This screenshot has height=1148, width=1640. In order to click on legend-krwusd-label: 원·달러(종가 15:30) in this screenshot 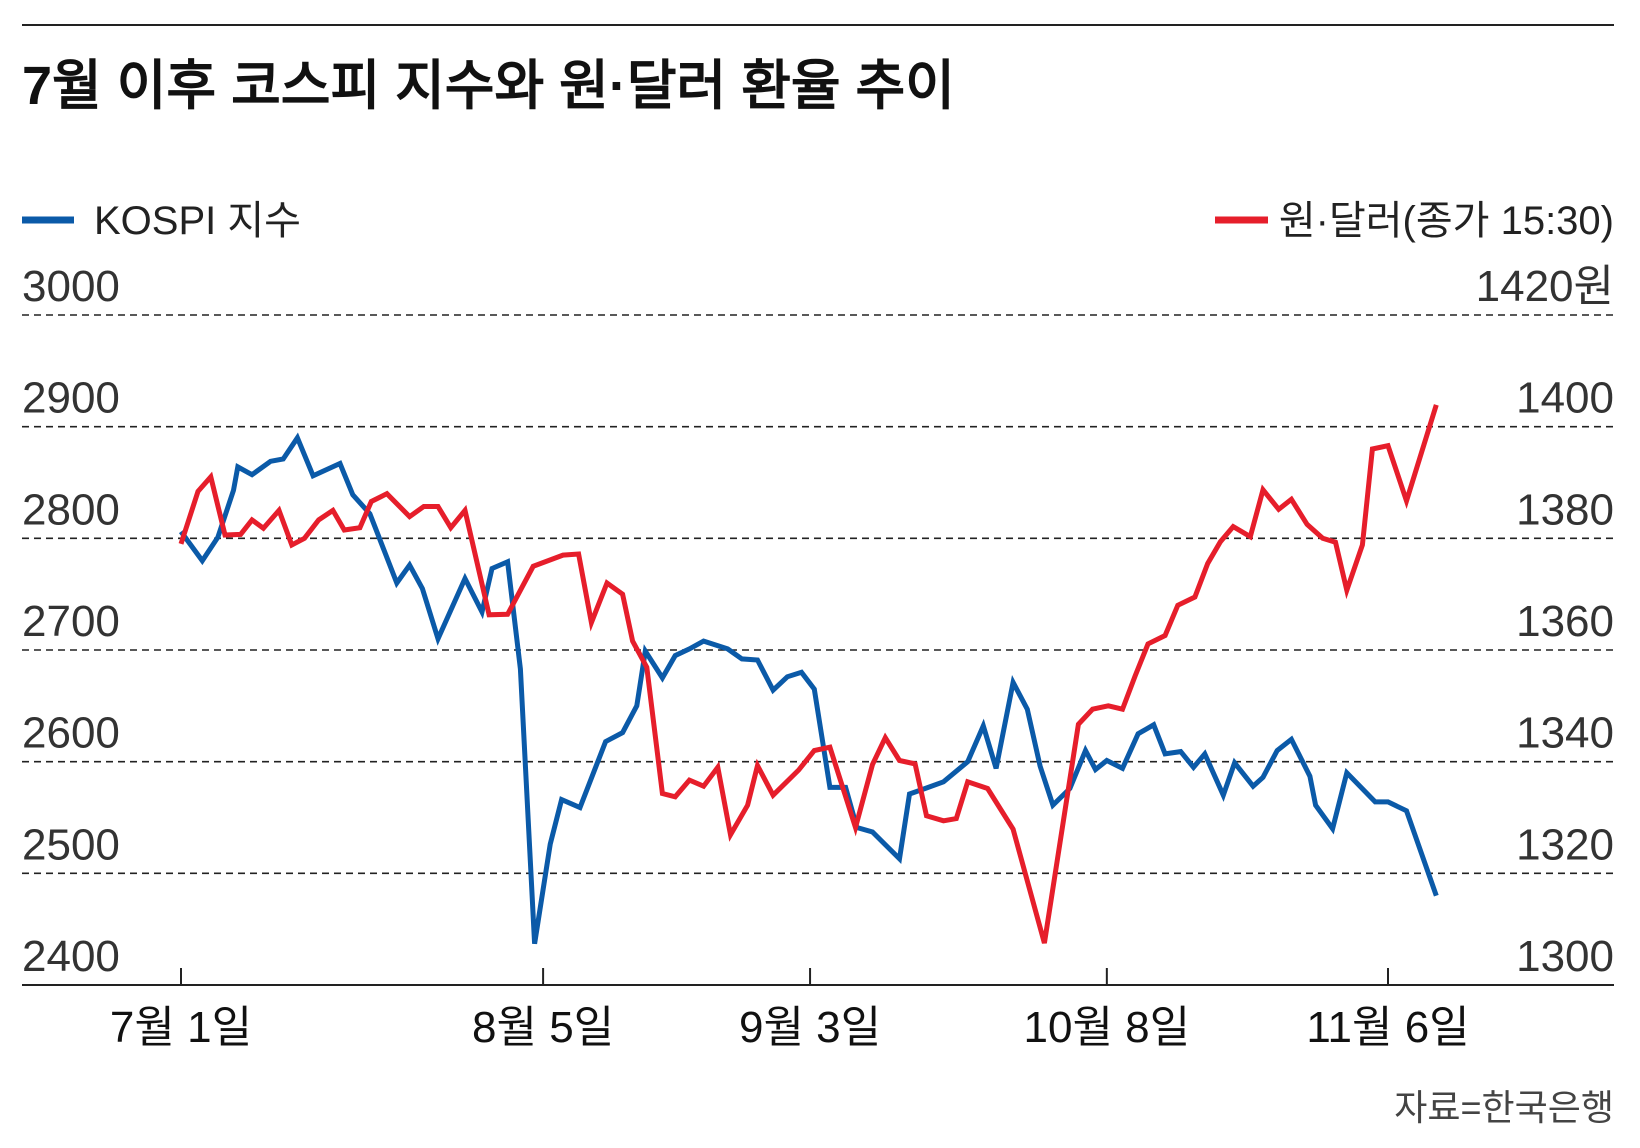, I will do `click(1446, 221)`.